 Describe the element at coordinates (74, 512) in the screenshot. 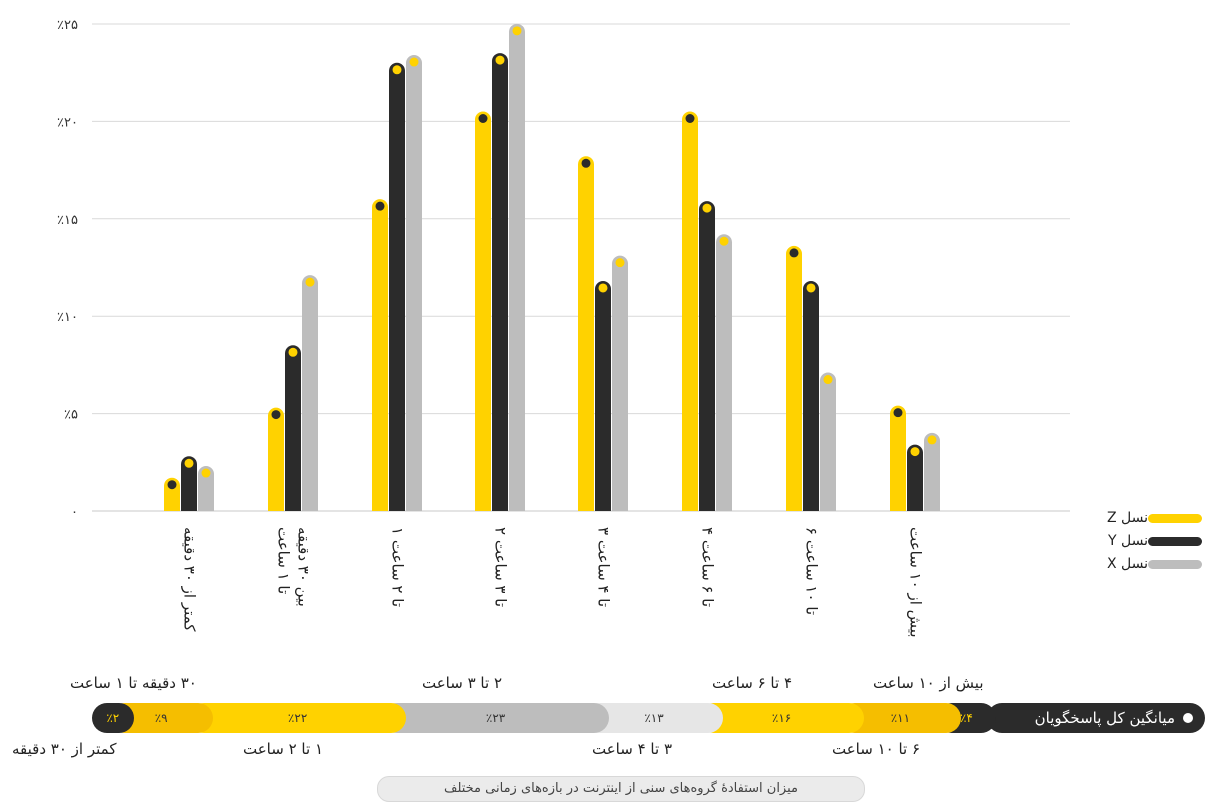

I see `y-tick-label: ٠` at that location.